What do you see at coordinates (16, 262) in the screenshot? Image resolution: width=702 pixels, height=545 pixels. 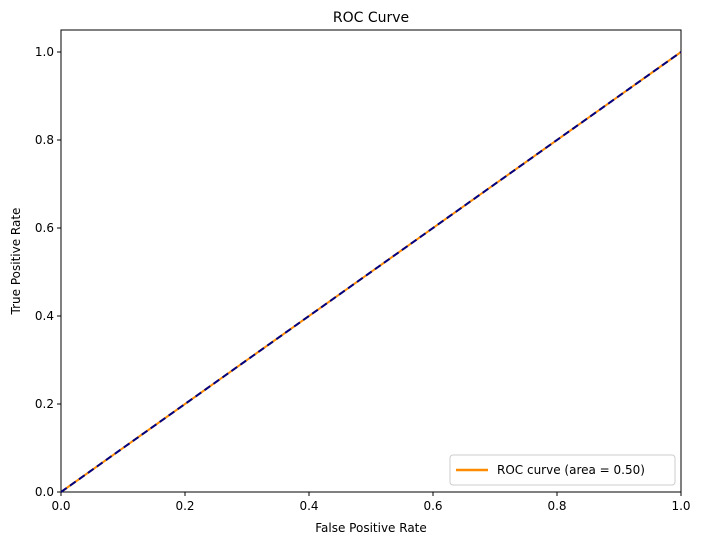 I see `y-axis-title: True Positive Rate` at bounding box center [16, 262].